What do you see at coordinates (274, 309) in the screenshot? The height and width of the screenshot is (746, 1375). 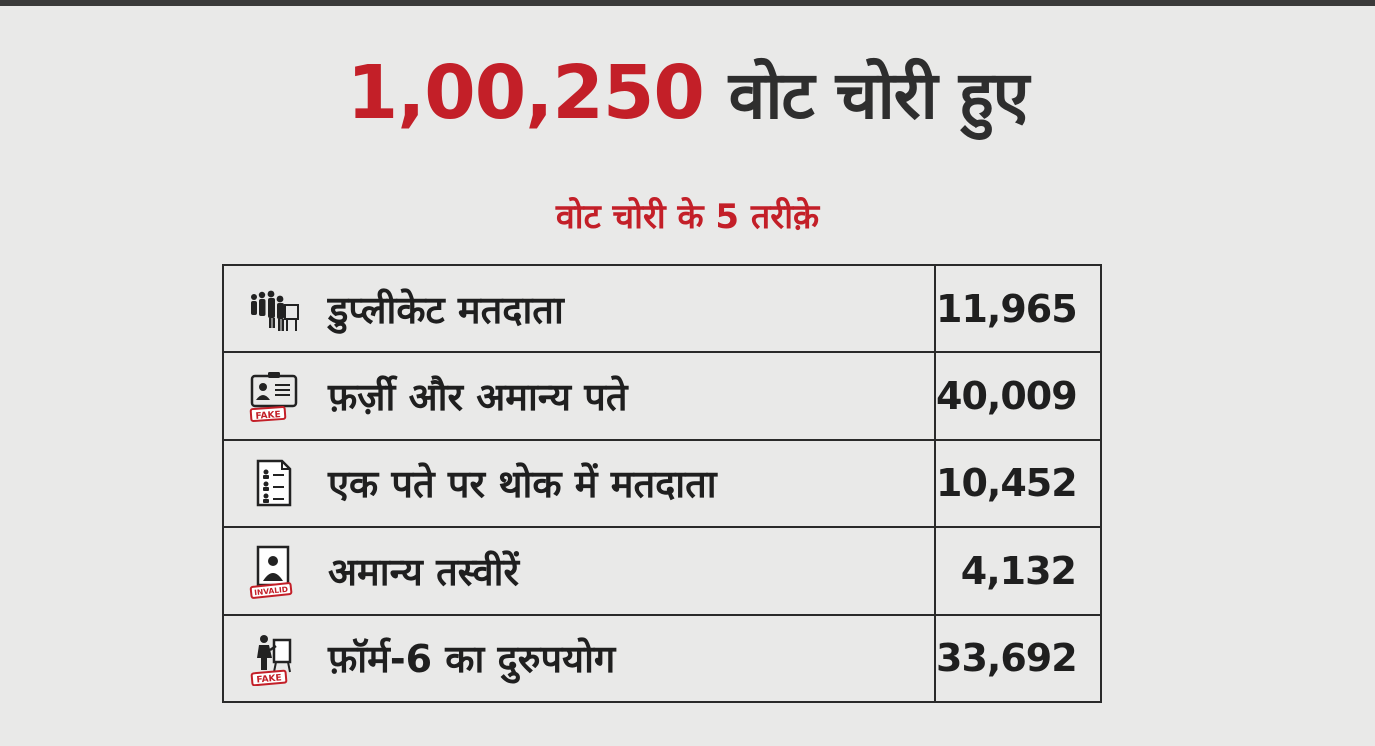 I see `people-queue-voting-icon` at bounding box center [274, 309].